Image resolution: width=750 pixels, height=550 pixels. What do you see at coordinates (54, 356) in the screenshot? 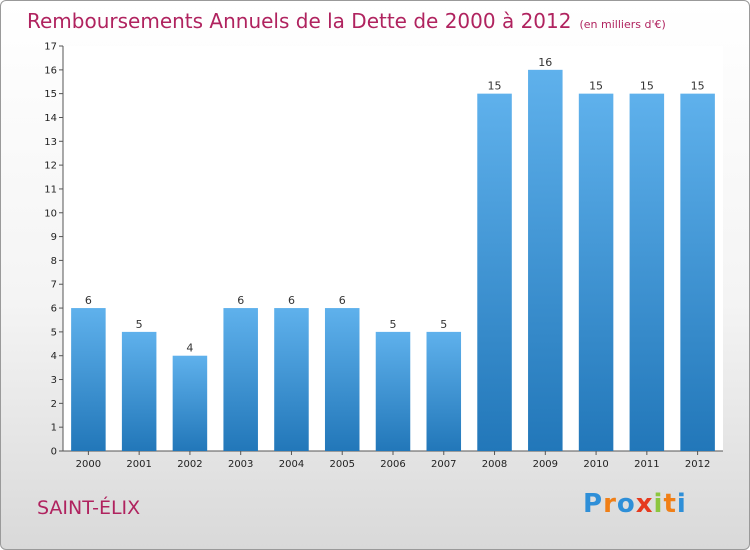
I see `y-tick-label: 4` at bounding box center [54, 356].